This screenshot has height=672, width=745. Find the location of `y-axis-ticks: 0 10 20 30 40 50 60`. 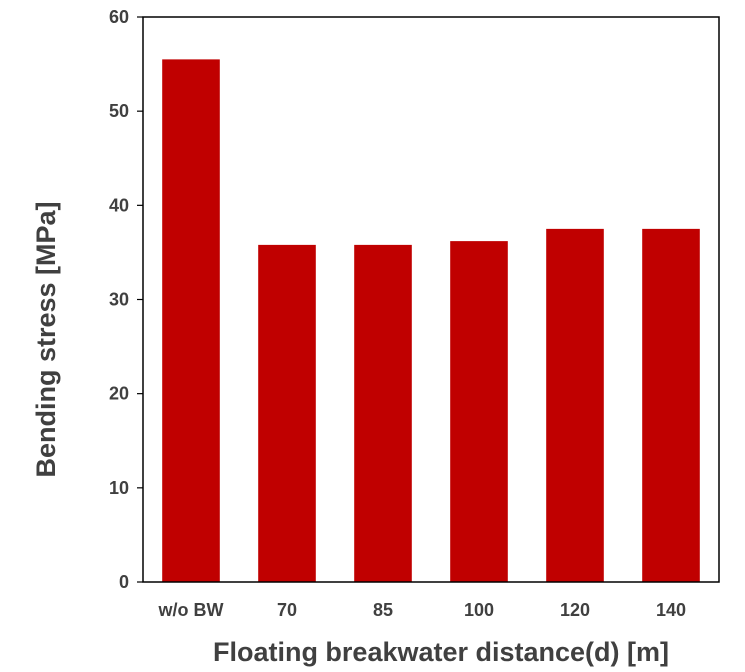

y-axis-ticks: 0 10 20 30 40 50 60 is located at coordinates (126, 299).